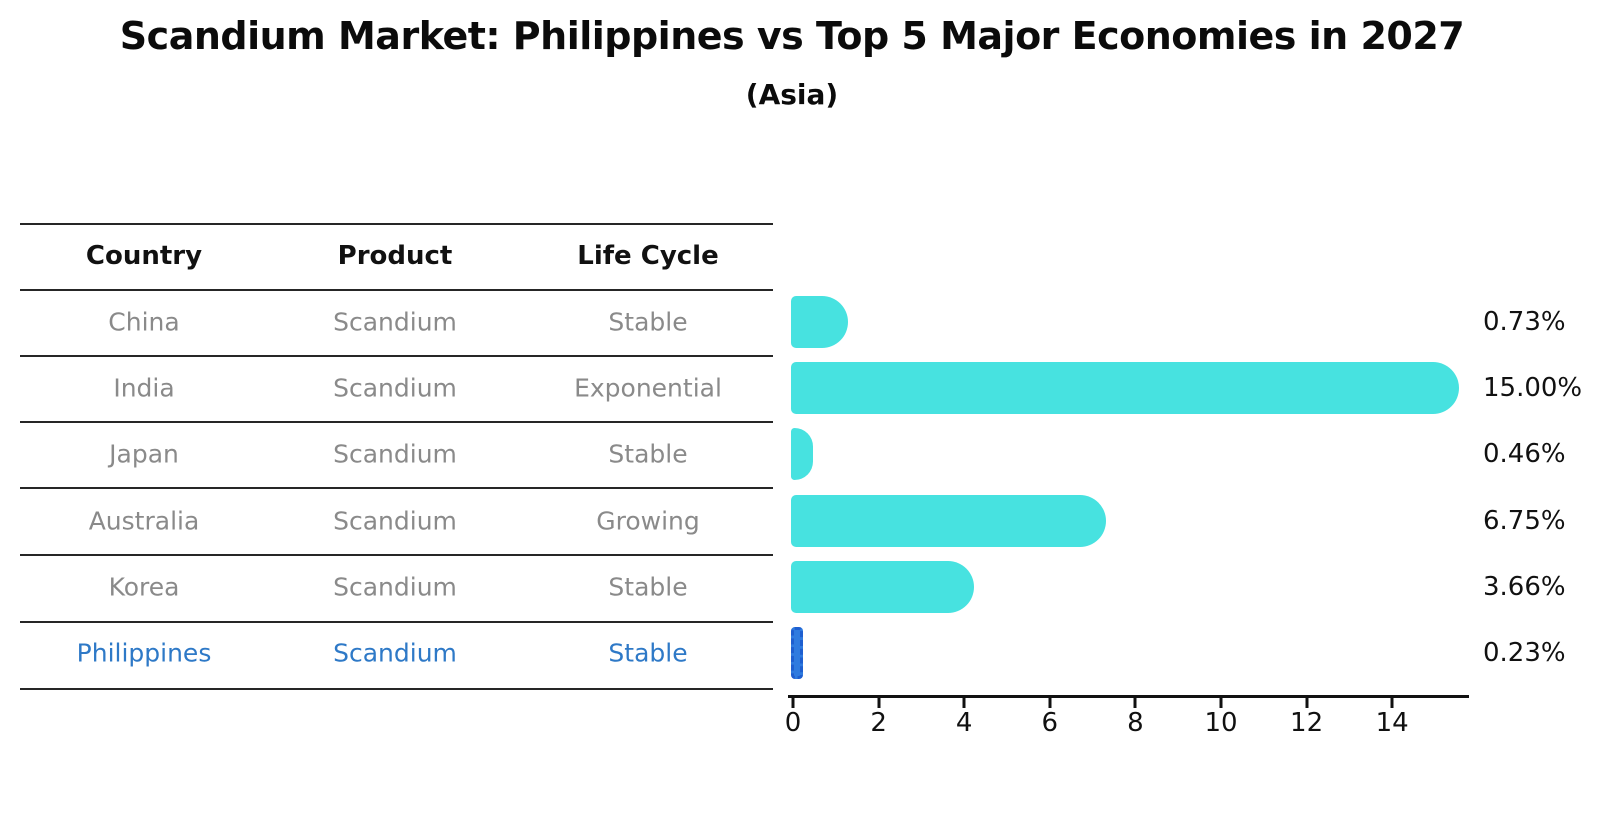  What do you see at coordinates (1125, 388) in the screenshot?
I see `bar-india` at bounding box center [1125, 388].